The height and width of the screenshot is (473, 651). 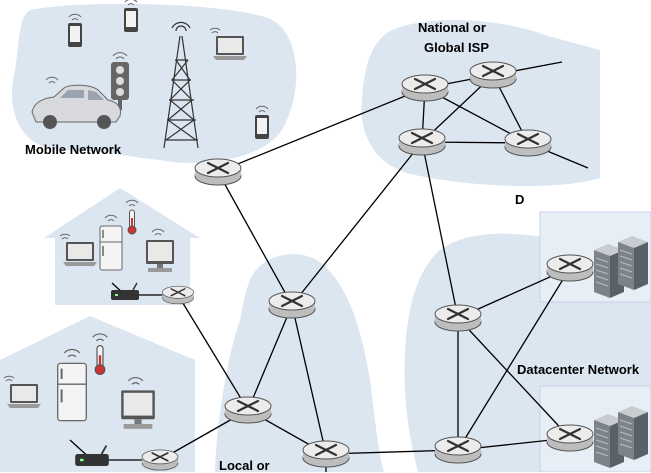 I want to click on datacenter-network-label-top: D, so click(x=520, y=199).